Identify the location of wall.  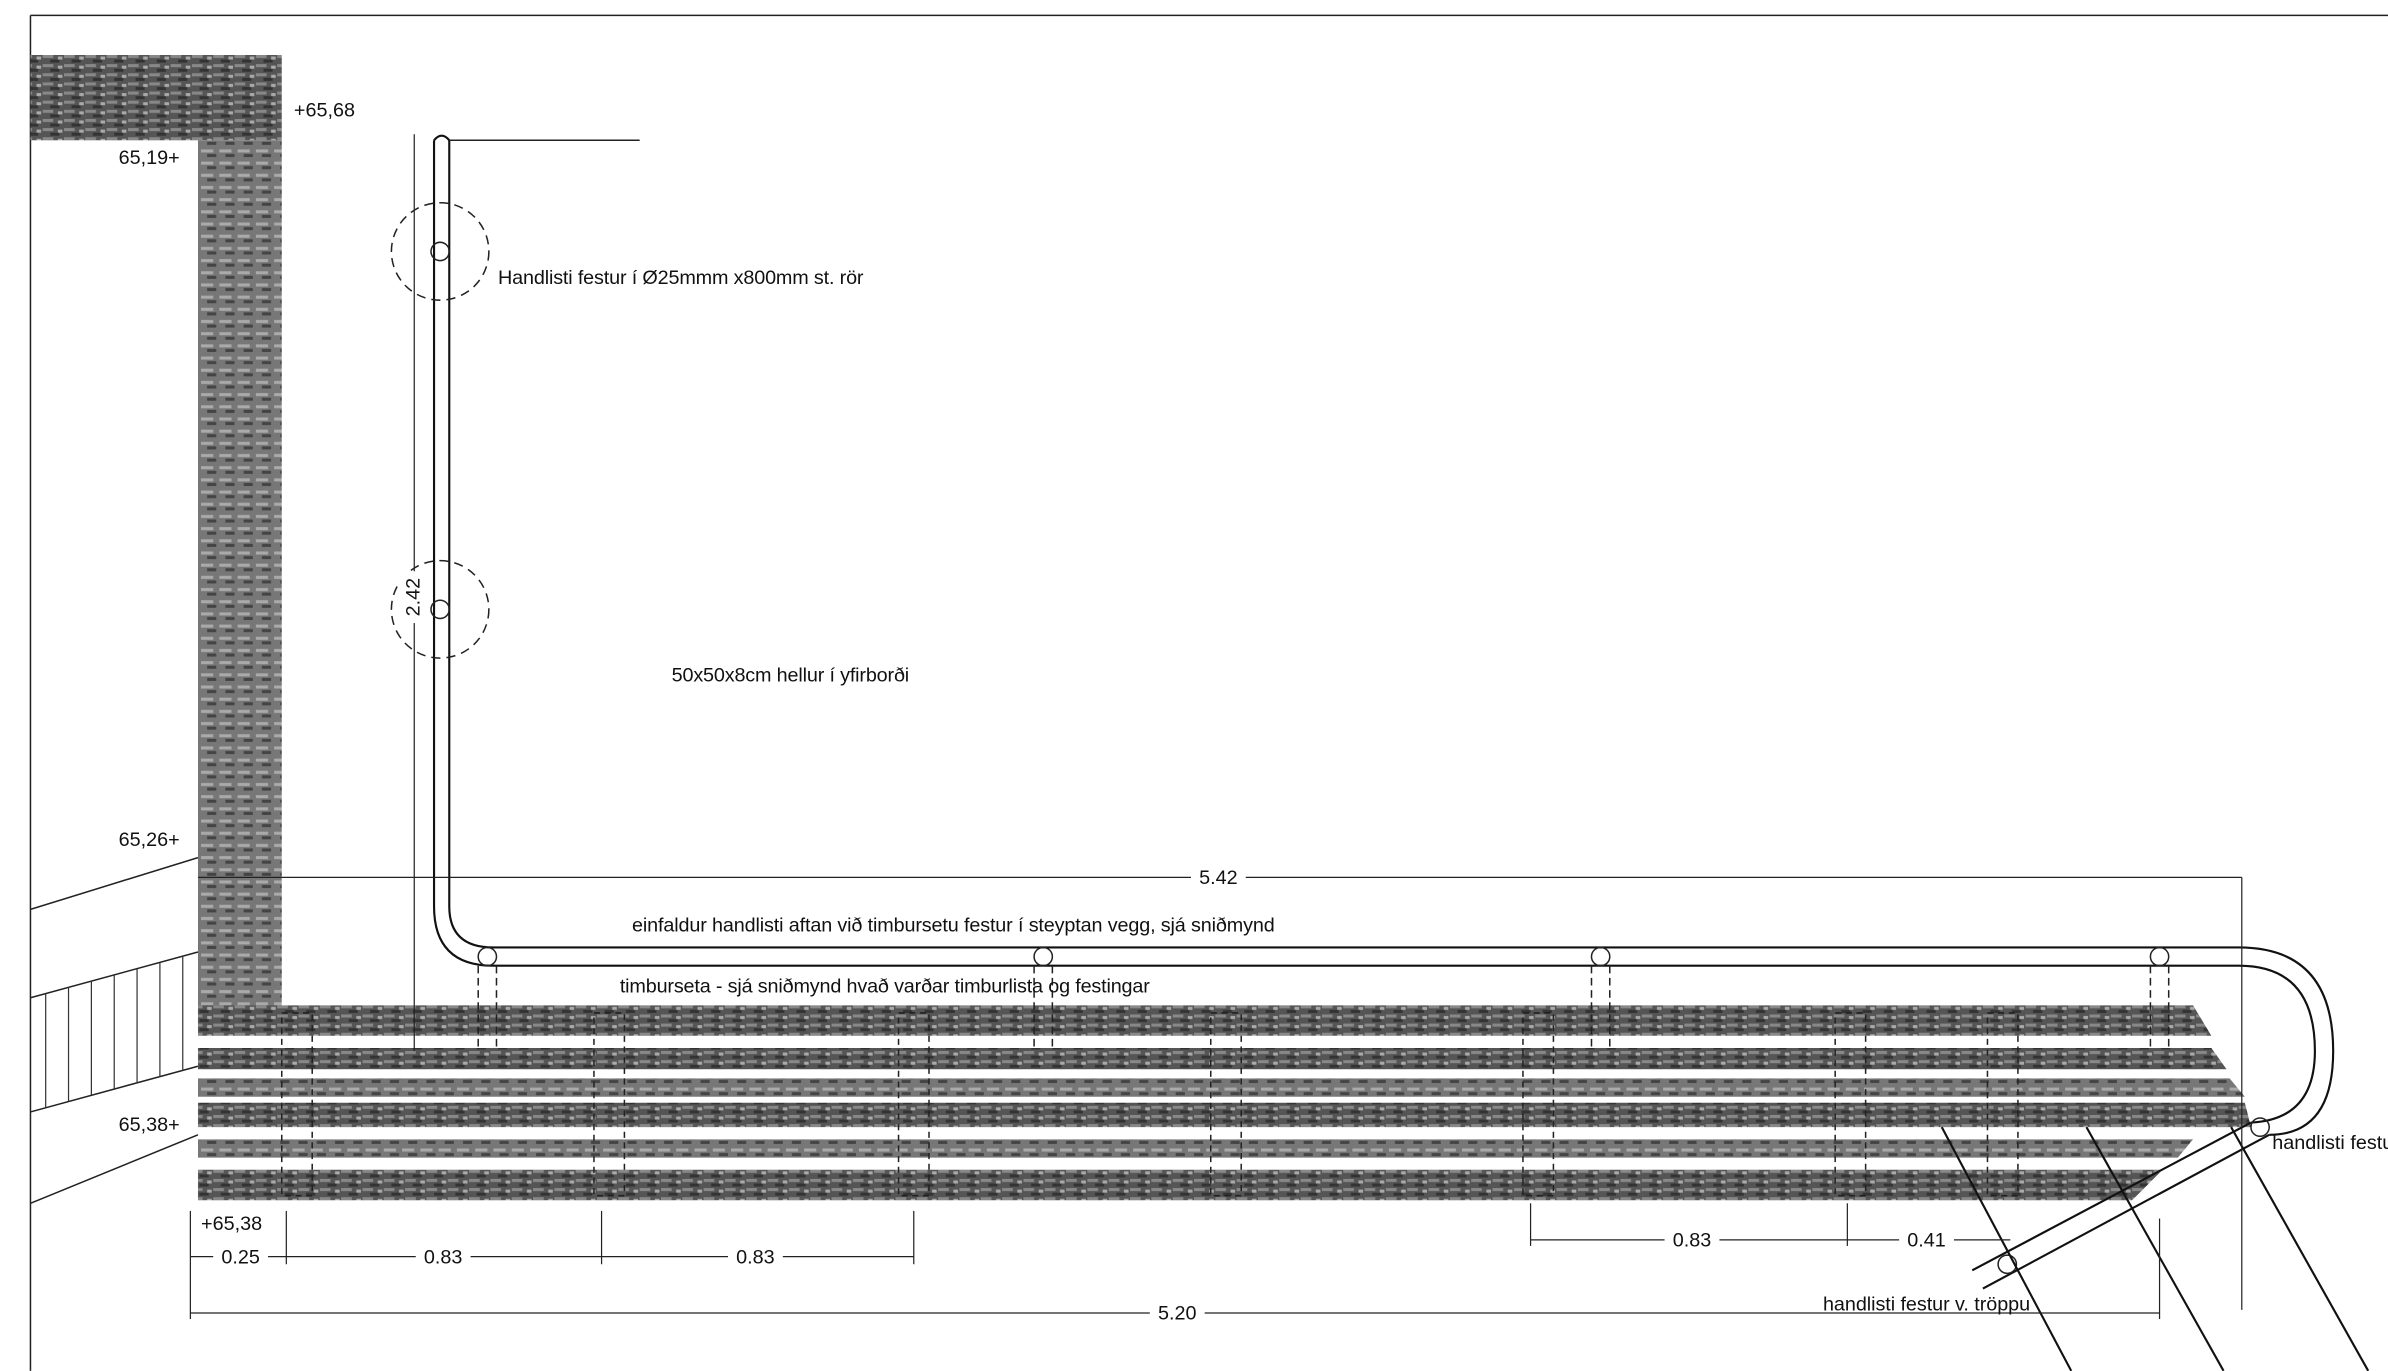
(156, 531).